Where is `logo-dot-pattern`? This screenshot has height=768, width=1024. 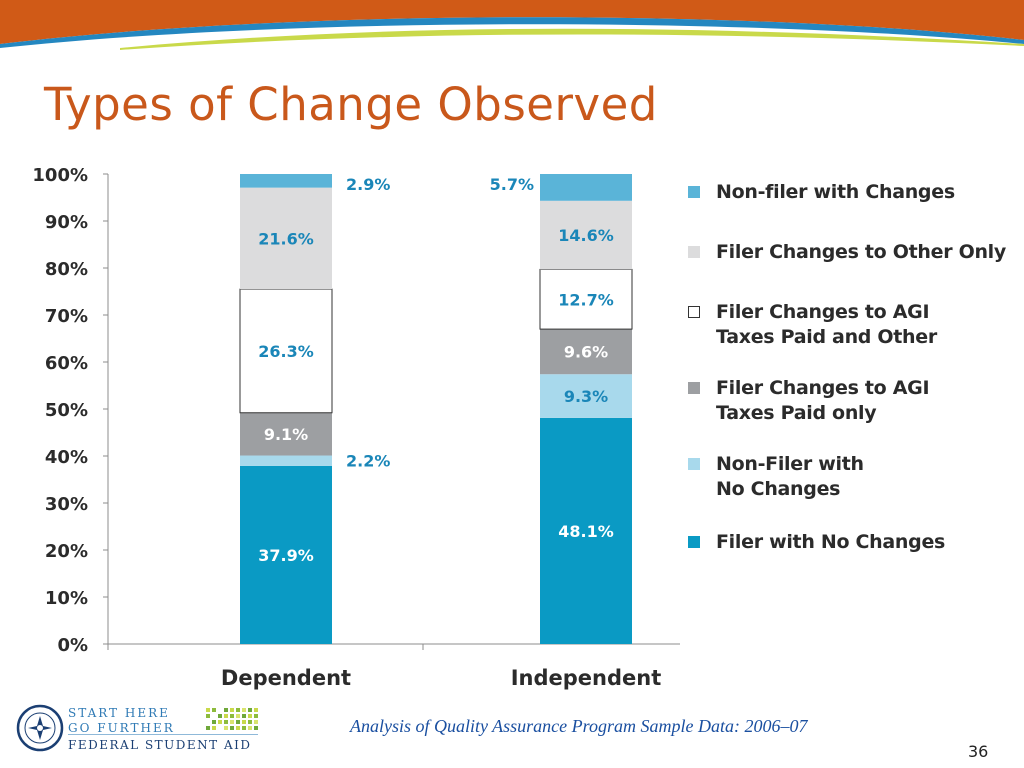
logo-dot-pattern is located at coordinates (232, 719).